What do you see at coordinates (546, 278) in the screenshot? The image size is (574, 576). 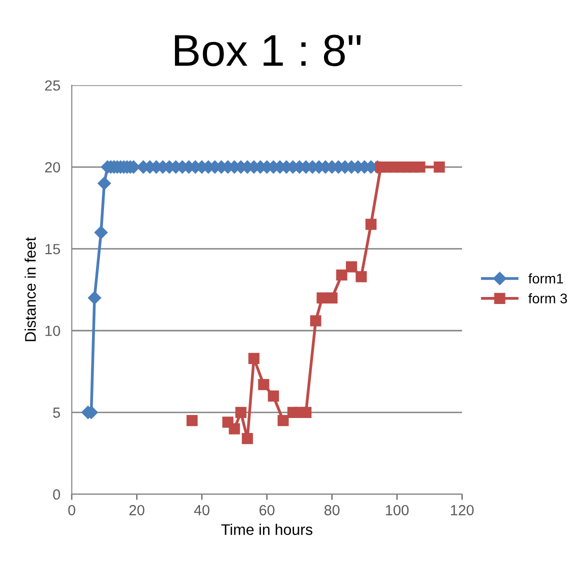 I see `legend-label: form1` at bounding box center [546, 278].